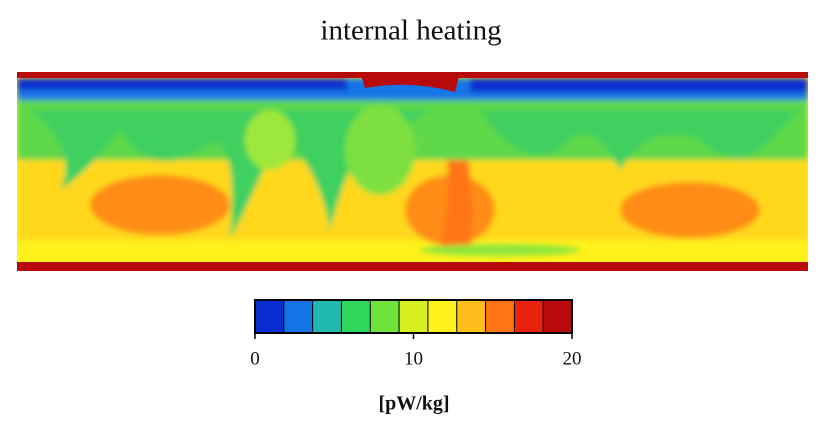  I want to click on chart-title: internal heating, so click(410, 31).